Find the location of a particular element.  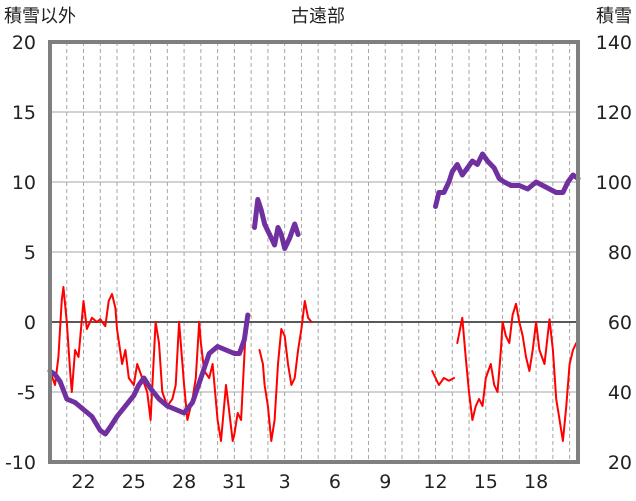

y-left-tick-label: -10 is located at coordinates (20, 463).